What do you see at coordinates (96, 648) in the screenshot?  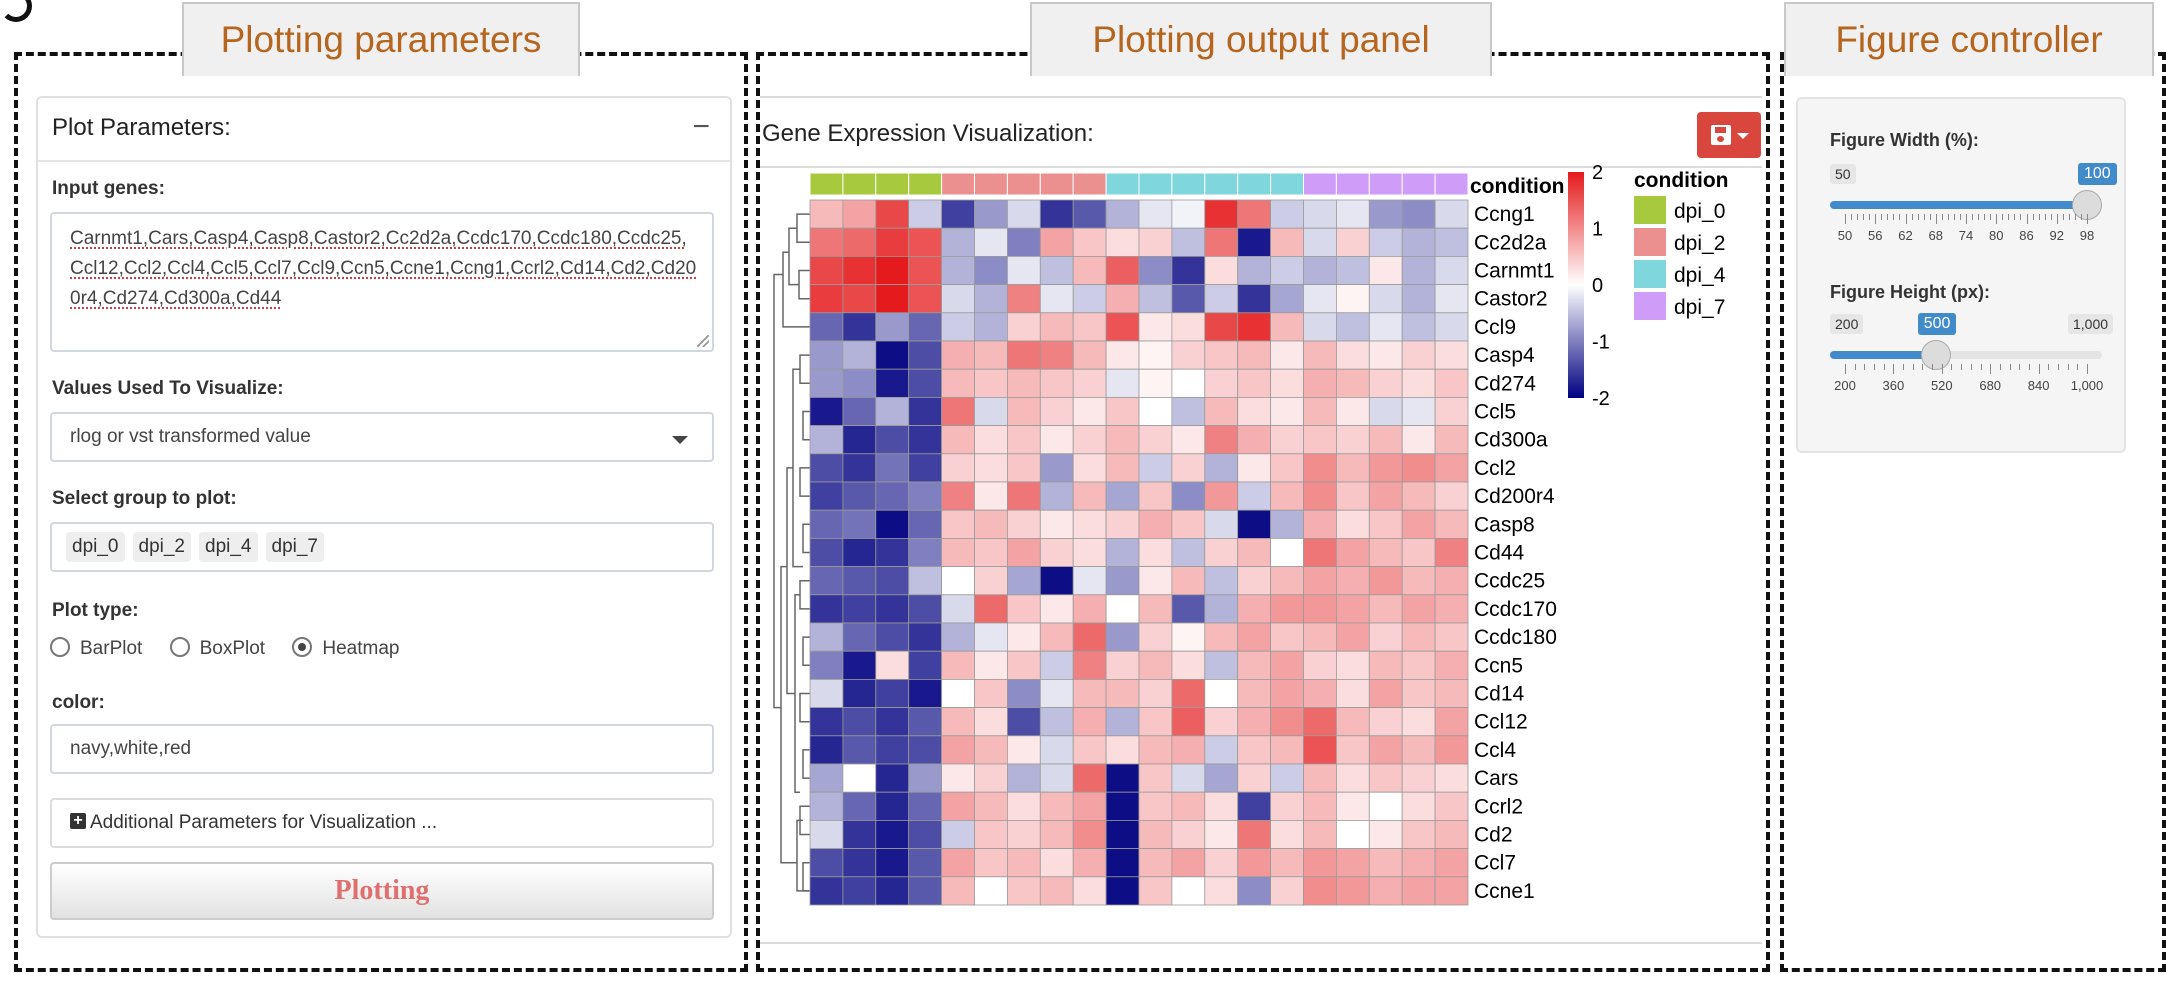 I see `radio-barplot: BarPlot` at bounding box center [96, 648].